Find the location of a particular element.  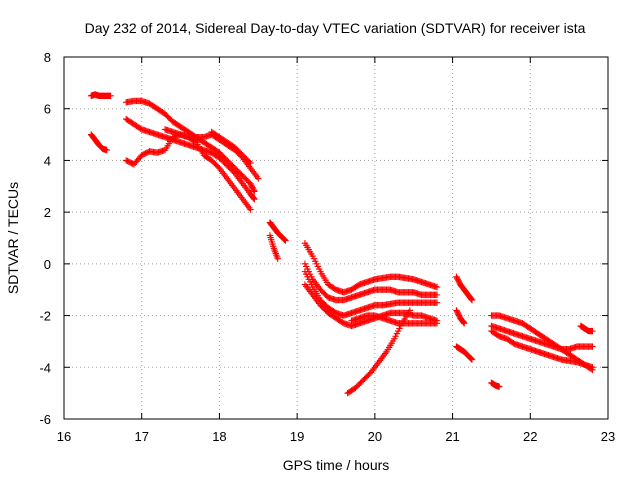

series-arc-r is located at coordinates (464, 353).